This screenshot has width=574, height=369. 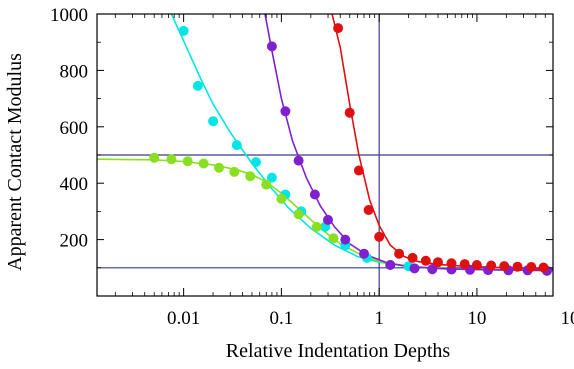 I want to click on y-tick-label: 600, so click(x=74, y=128).